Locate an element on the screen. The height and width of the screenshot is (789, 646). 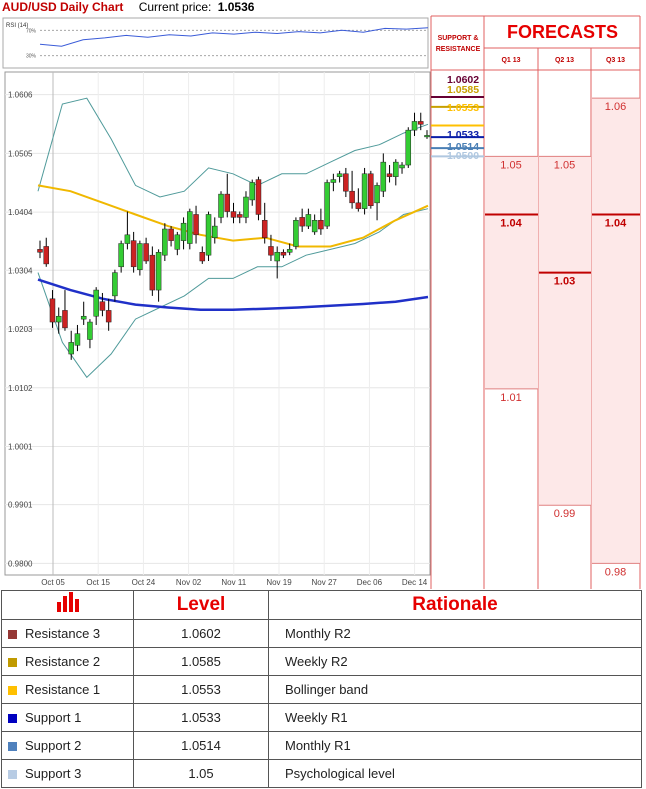
y-tick-label: 1.0001 is located at coordinates (20, 446).